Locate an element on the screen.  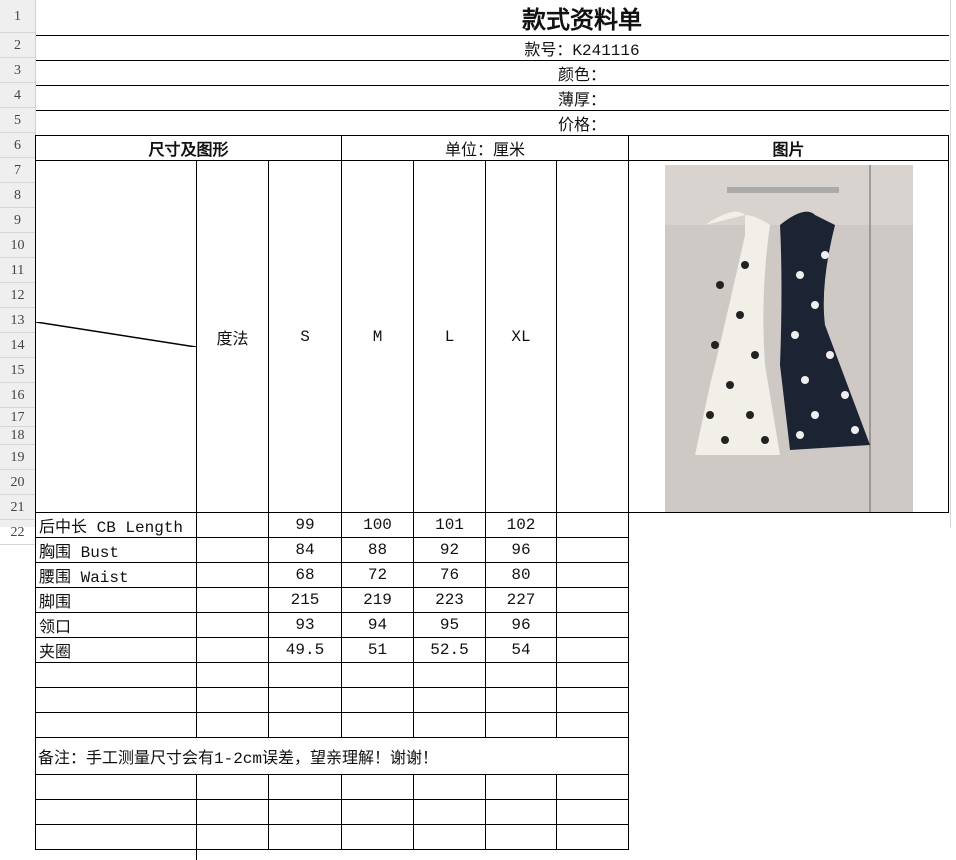
row-header: 5 is located at coordinates (17, 120).